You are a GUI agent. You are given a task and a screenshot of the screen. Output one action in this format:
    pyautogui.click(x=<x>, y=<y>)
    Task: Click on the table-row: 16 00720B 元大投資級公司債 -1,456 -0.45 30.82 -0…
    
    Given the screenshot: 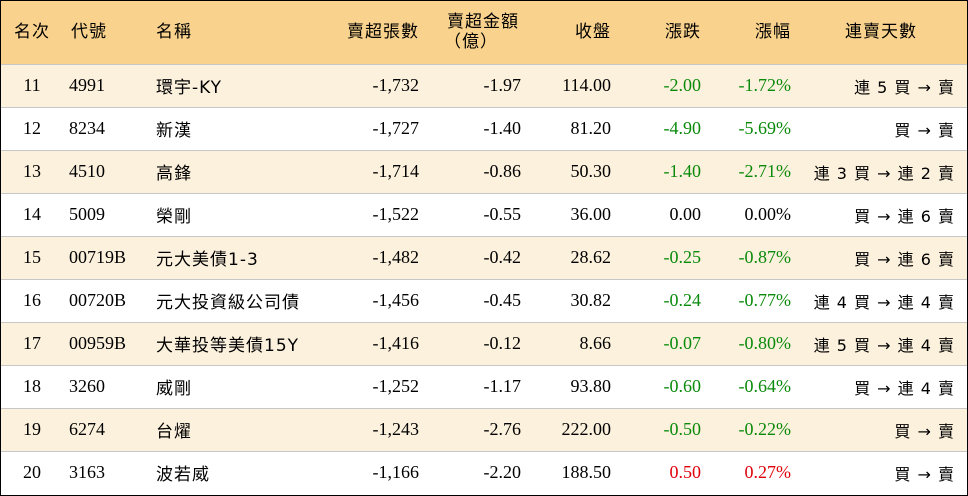 What is the action you would take?
    pyautogui.click(x=484, y=300)
    